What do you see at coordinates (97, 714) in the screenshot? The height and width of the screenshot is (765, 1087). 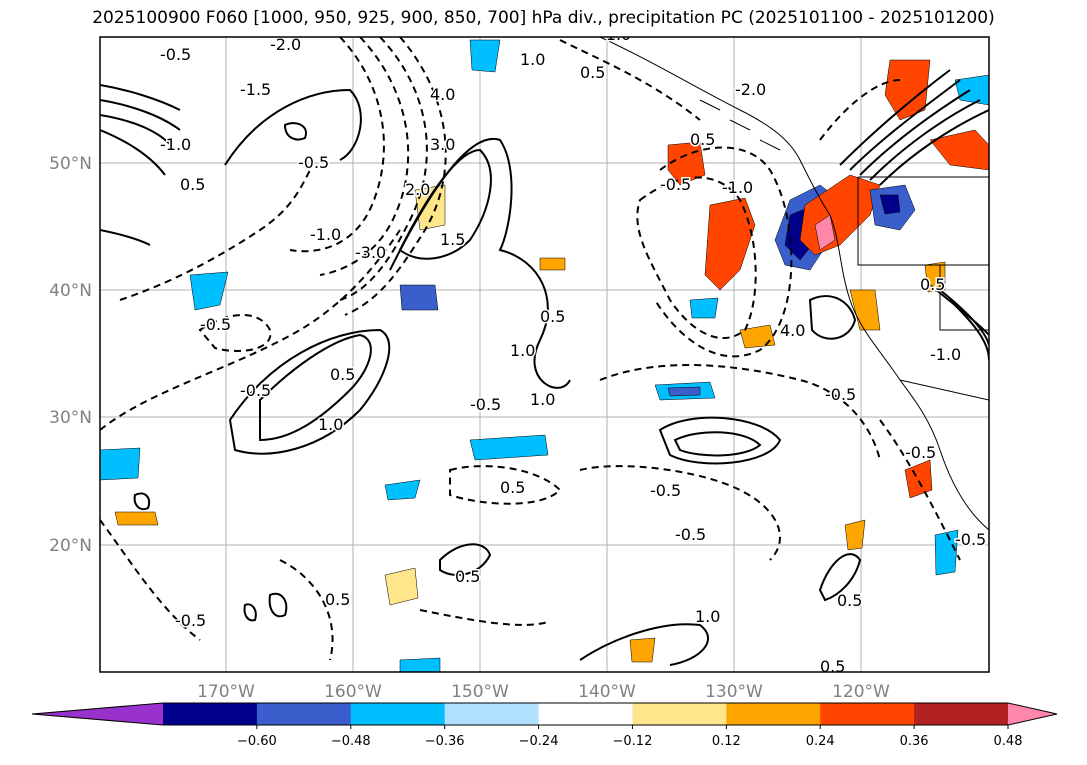 I see `colorbar-extend-low` at bounding box center [97, 714].